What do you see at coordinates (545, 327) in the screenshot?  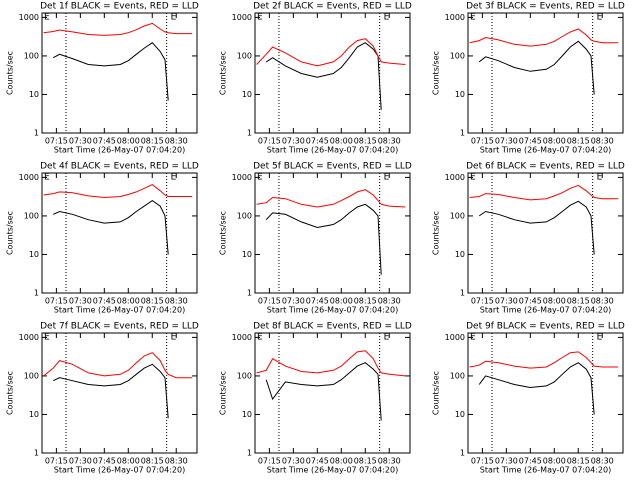 I see `chart-title: Det 9f BLACK = Events, RED = LLD` at bounding box center [545, 327].